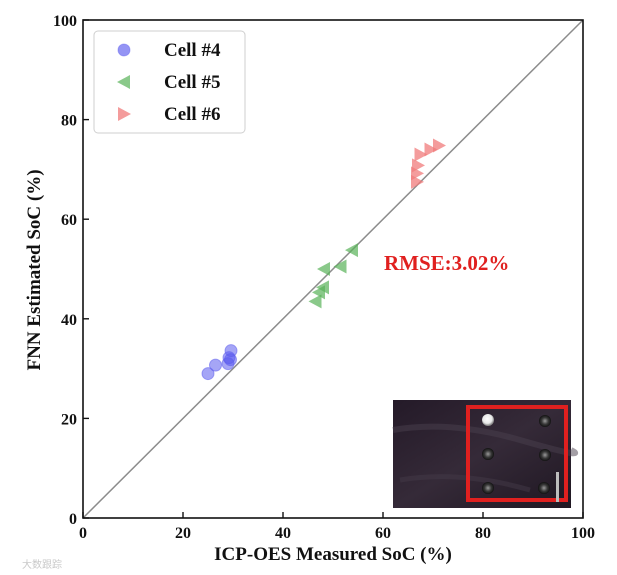 The image size is (617, 575). Describe the element at coordinates (65, 21) in the screenshot. I see `y-tick-label: 100` at that location.